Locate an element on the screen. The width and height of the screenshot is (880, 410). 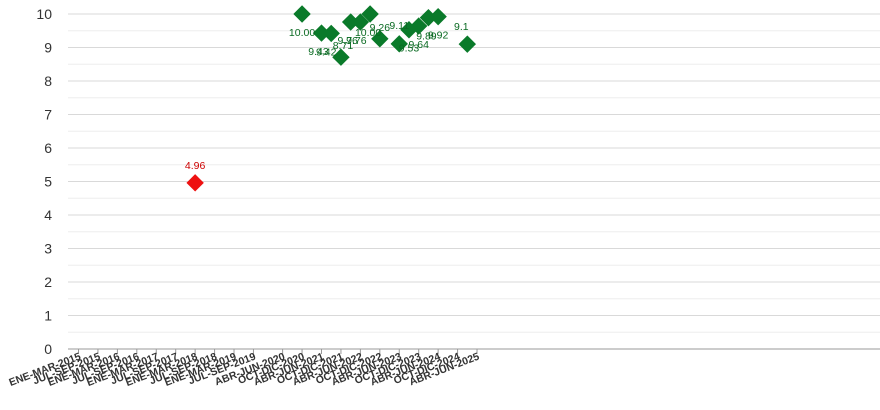
data-label: 4.96 is located at coordinates (195, 166).